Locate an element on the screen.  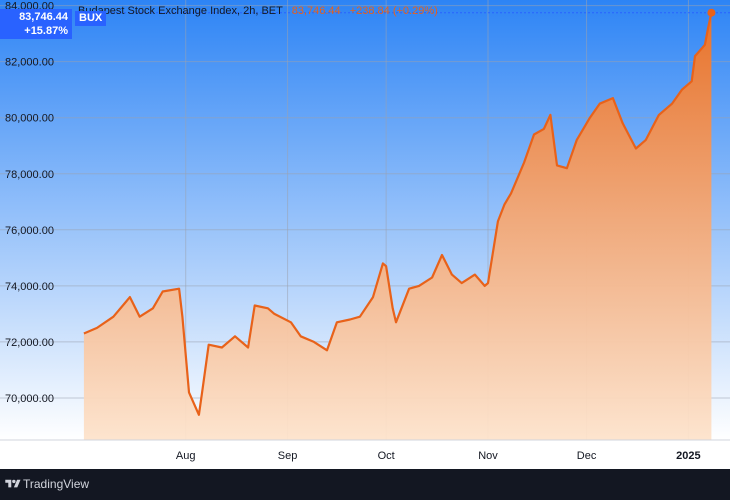
x-tick-label: Oct is located at coordinates (386, 456).